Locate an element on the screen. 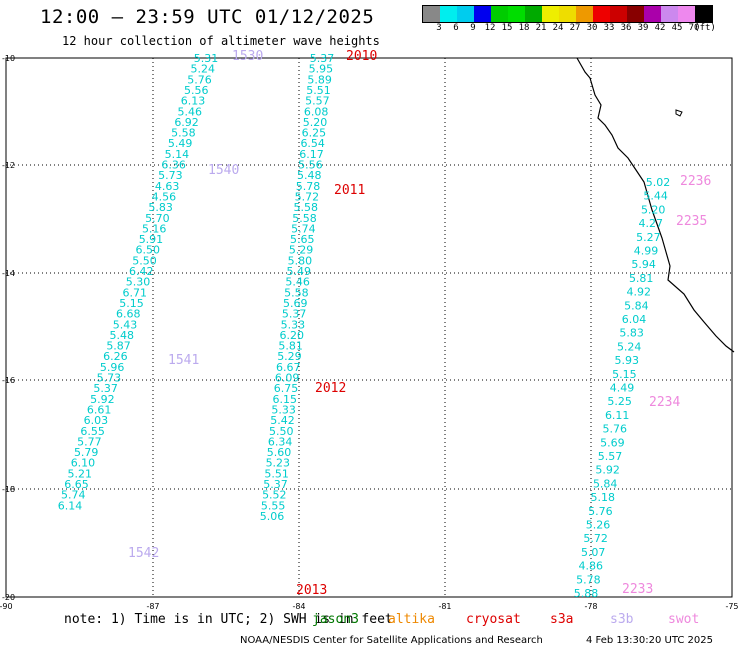 The image size is (740, 650). color-scale-label: 24 is located at coordinates (558, 28).